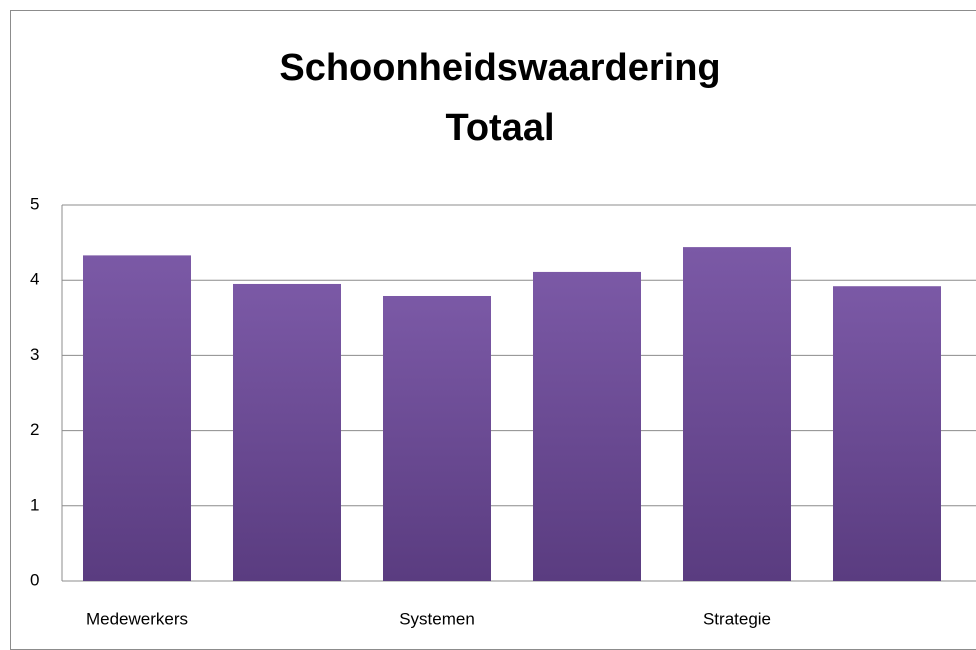  I want to click on chart-title: Schoonheidswaardering Totaal, so click(500, 98).